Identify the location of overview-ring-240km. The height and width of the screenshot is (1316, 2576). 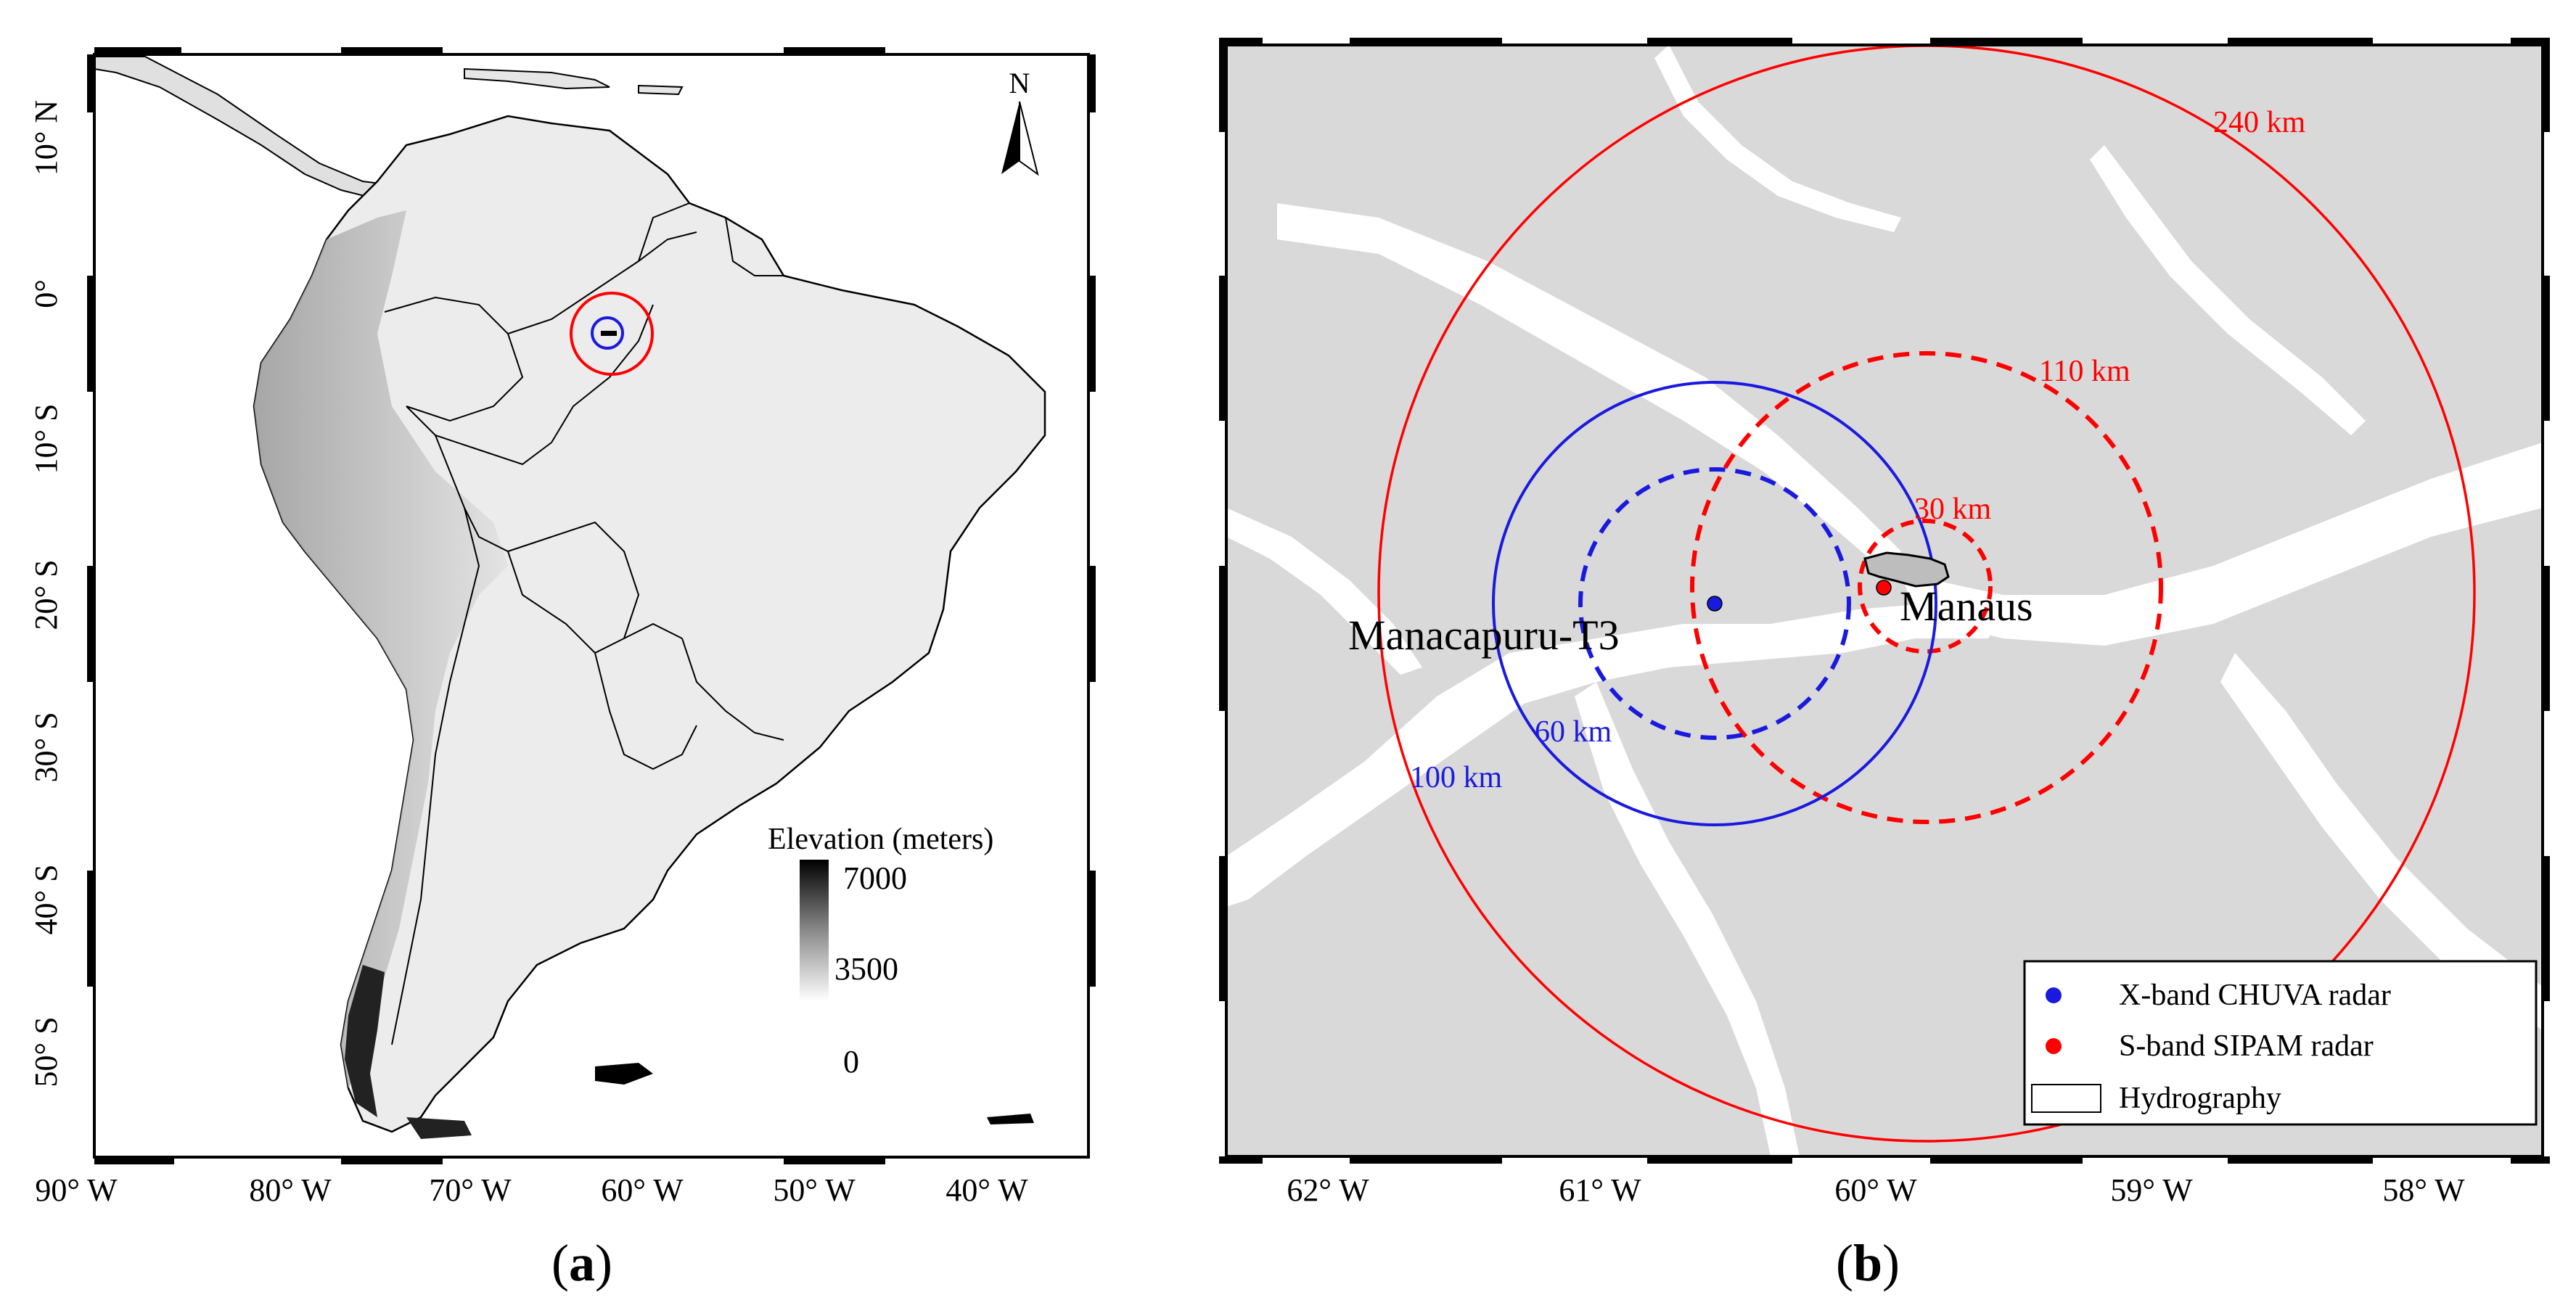
(612, 334).